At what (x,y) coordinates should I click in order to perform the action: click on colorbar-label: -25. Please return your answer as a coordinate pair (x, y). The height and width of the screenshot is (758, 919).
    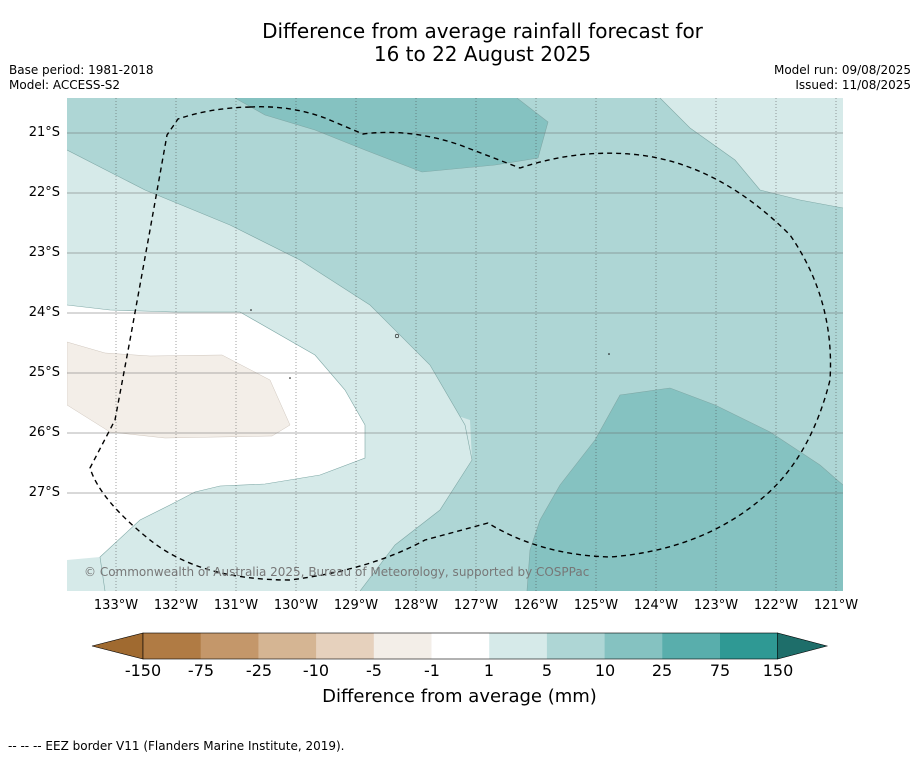
    Looking at the image, I should click on (259, 670).